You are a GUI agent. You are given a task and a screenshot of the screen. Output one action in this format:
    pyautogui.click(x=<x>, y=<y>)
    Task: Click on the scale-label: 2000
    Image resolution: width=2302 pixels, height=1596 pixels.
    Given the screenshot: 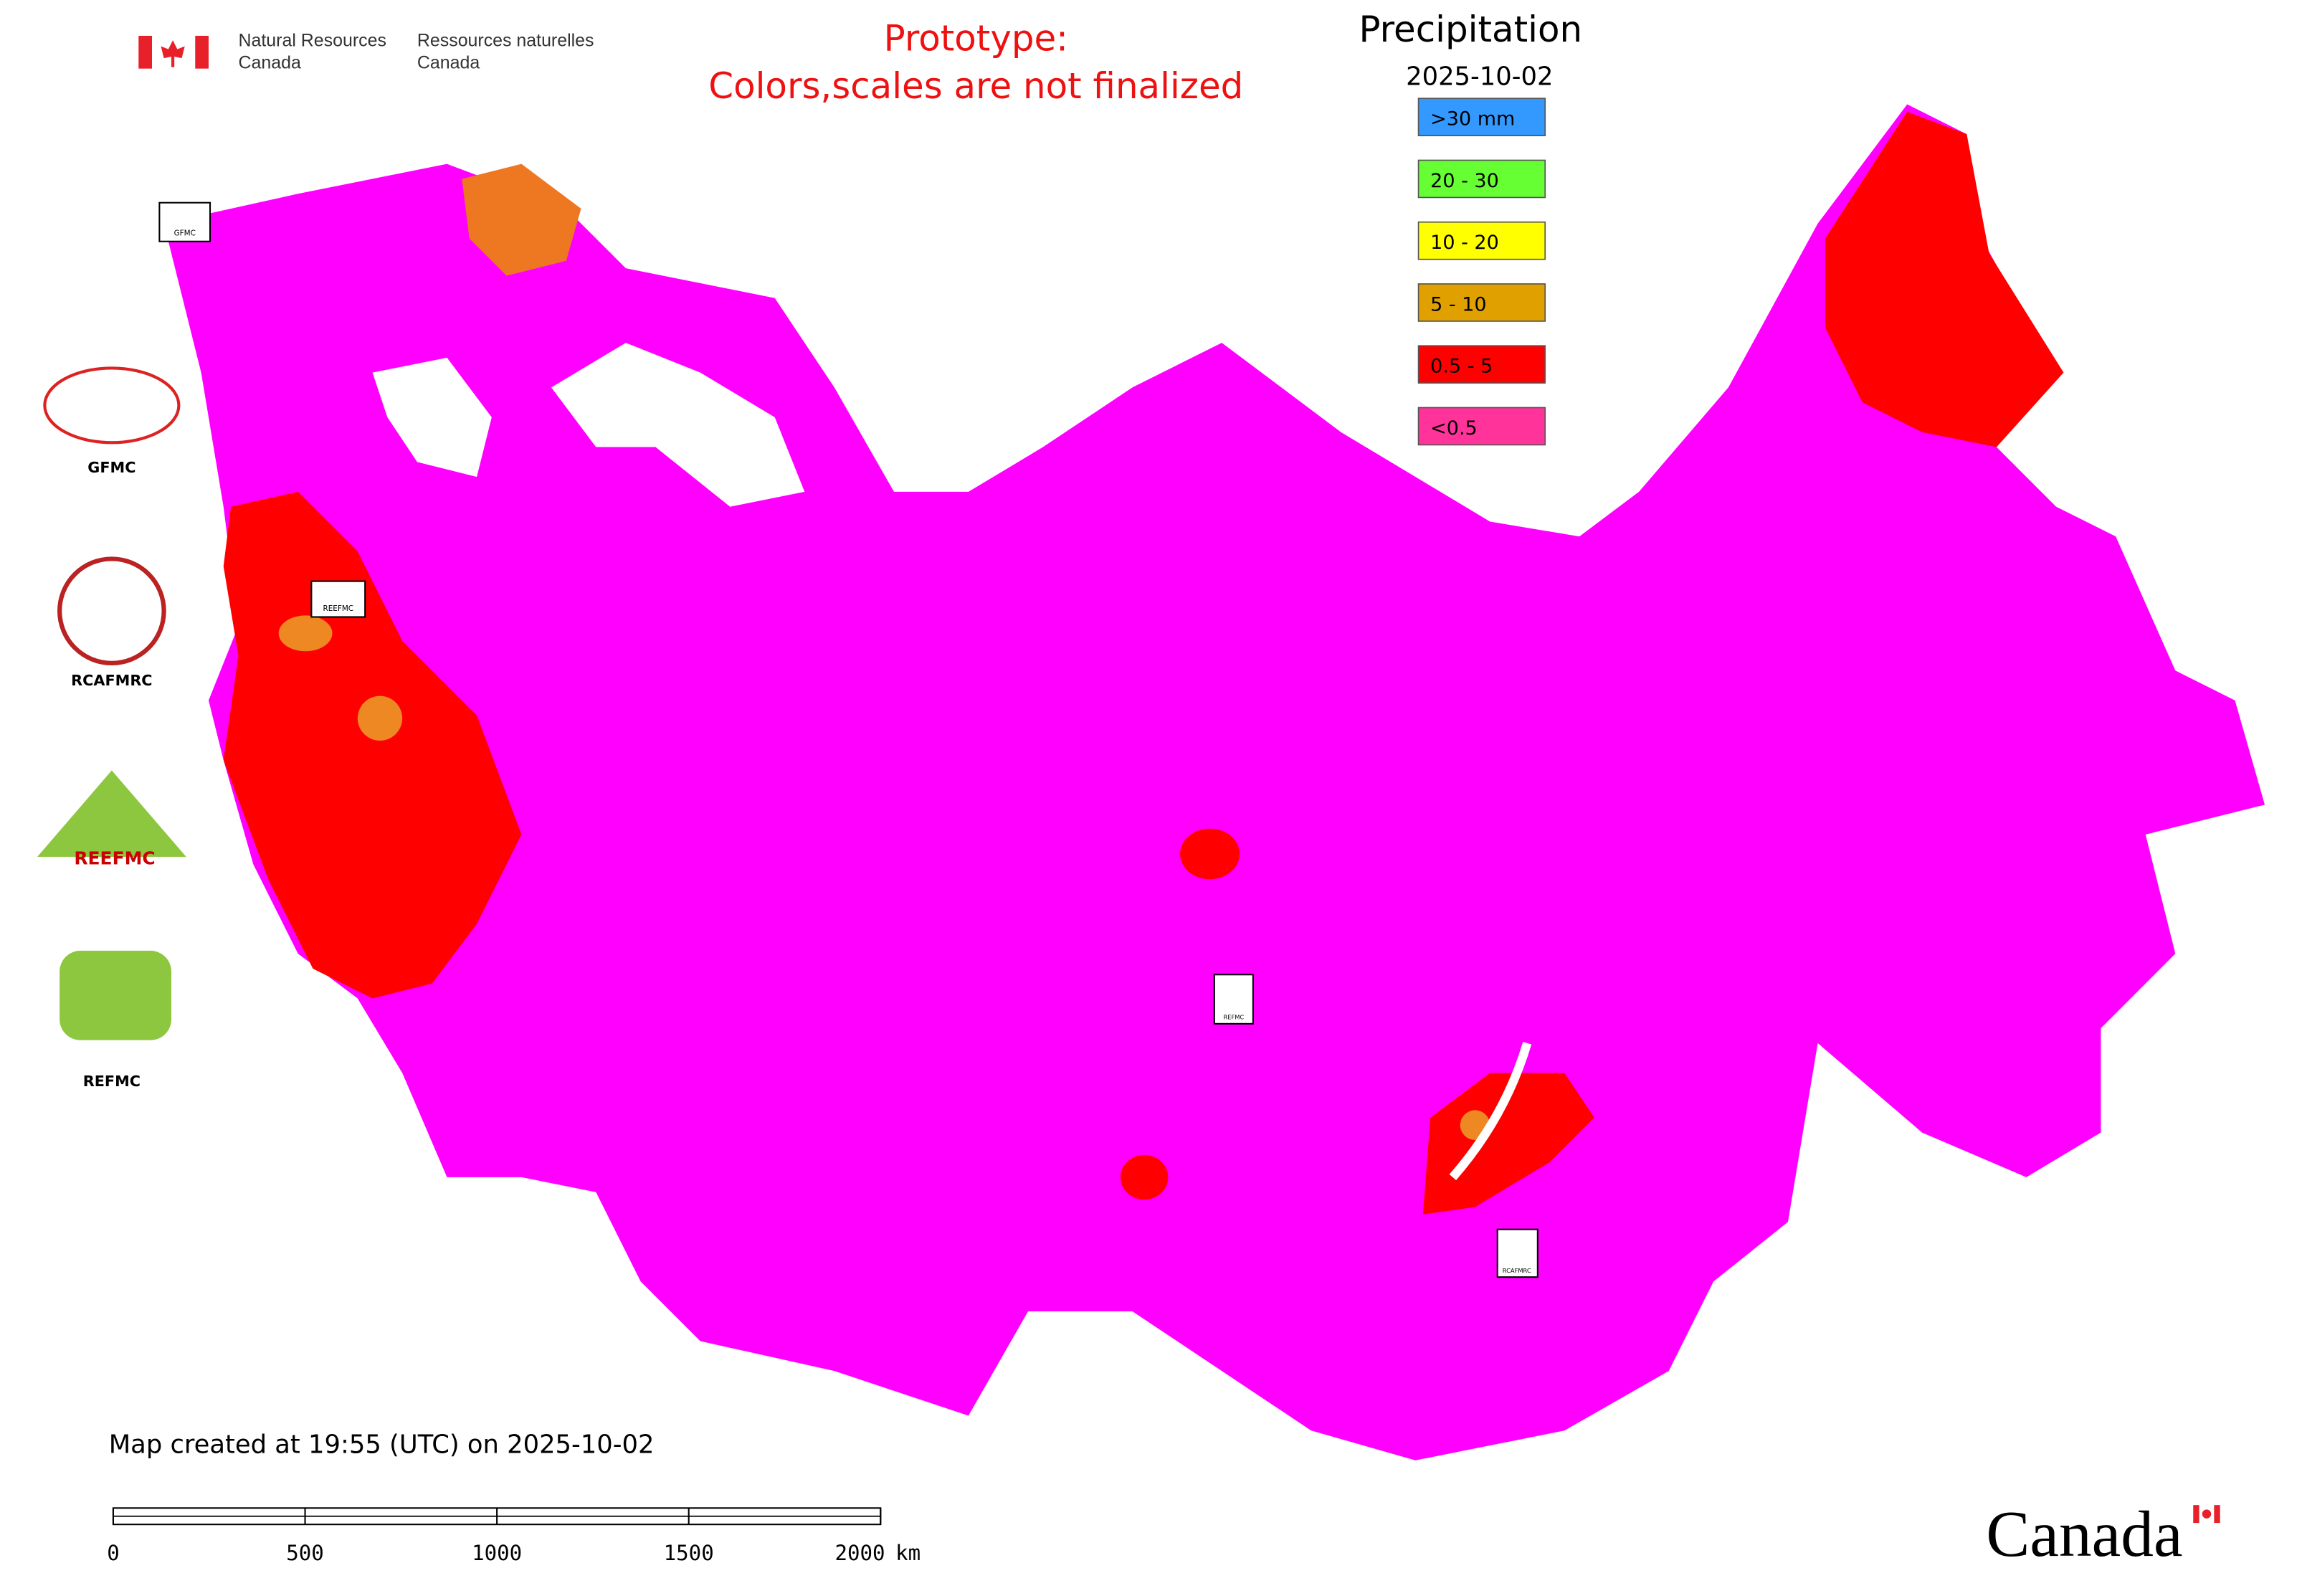 What is the action you would take?
    pyautogui.click(x=860, y=1553)
    